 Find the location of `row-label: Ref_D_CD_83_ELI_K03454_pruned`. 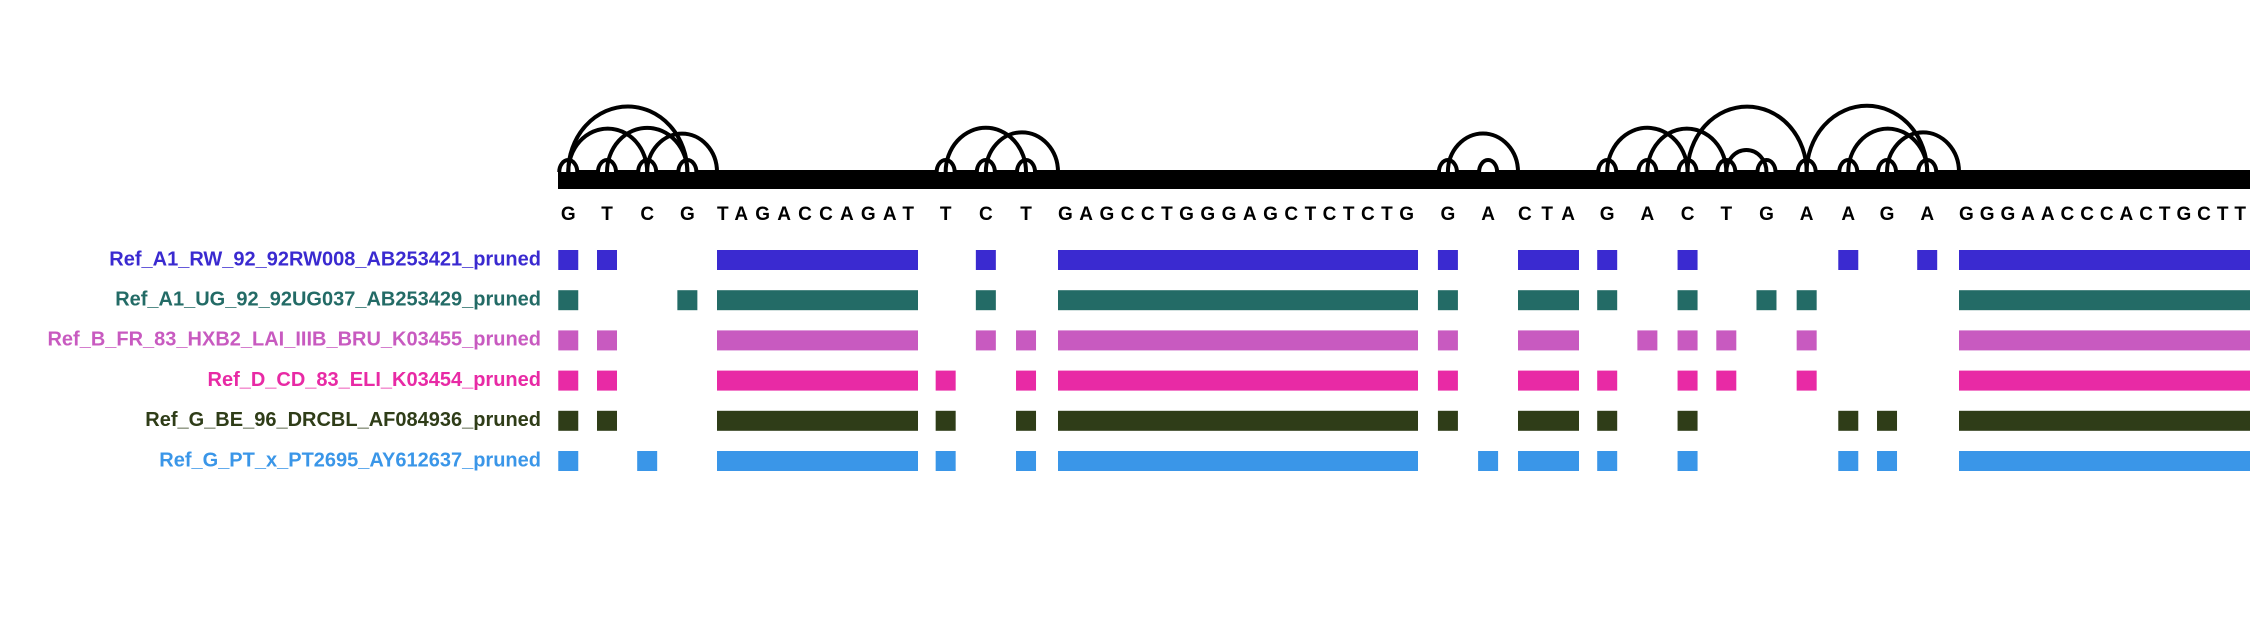

row-label: Ref_D_CD_83_ELI_K03454_pruned is located at coordinates (375, 380).